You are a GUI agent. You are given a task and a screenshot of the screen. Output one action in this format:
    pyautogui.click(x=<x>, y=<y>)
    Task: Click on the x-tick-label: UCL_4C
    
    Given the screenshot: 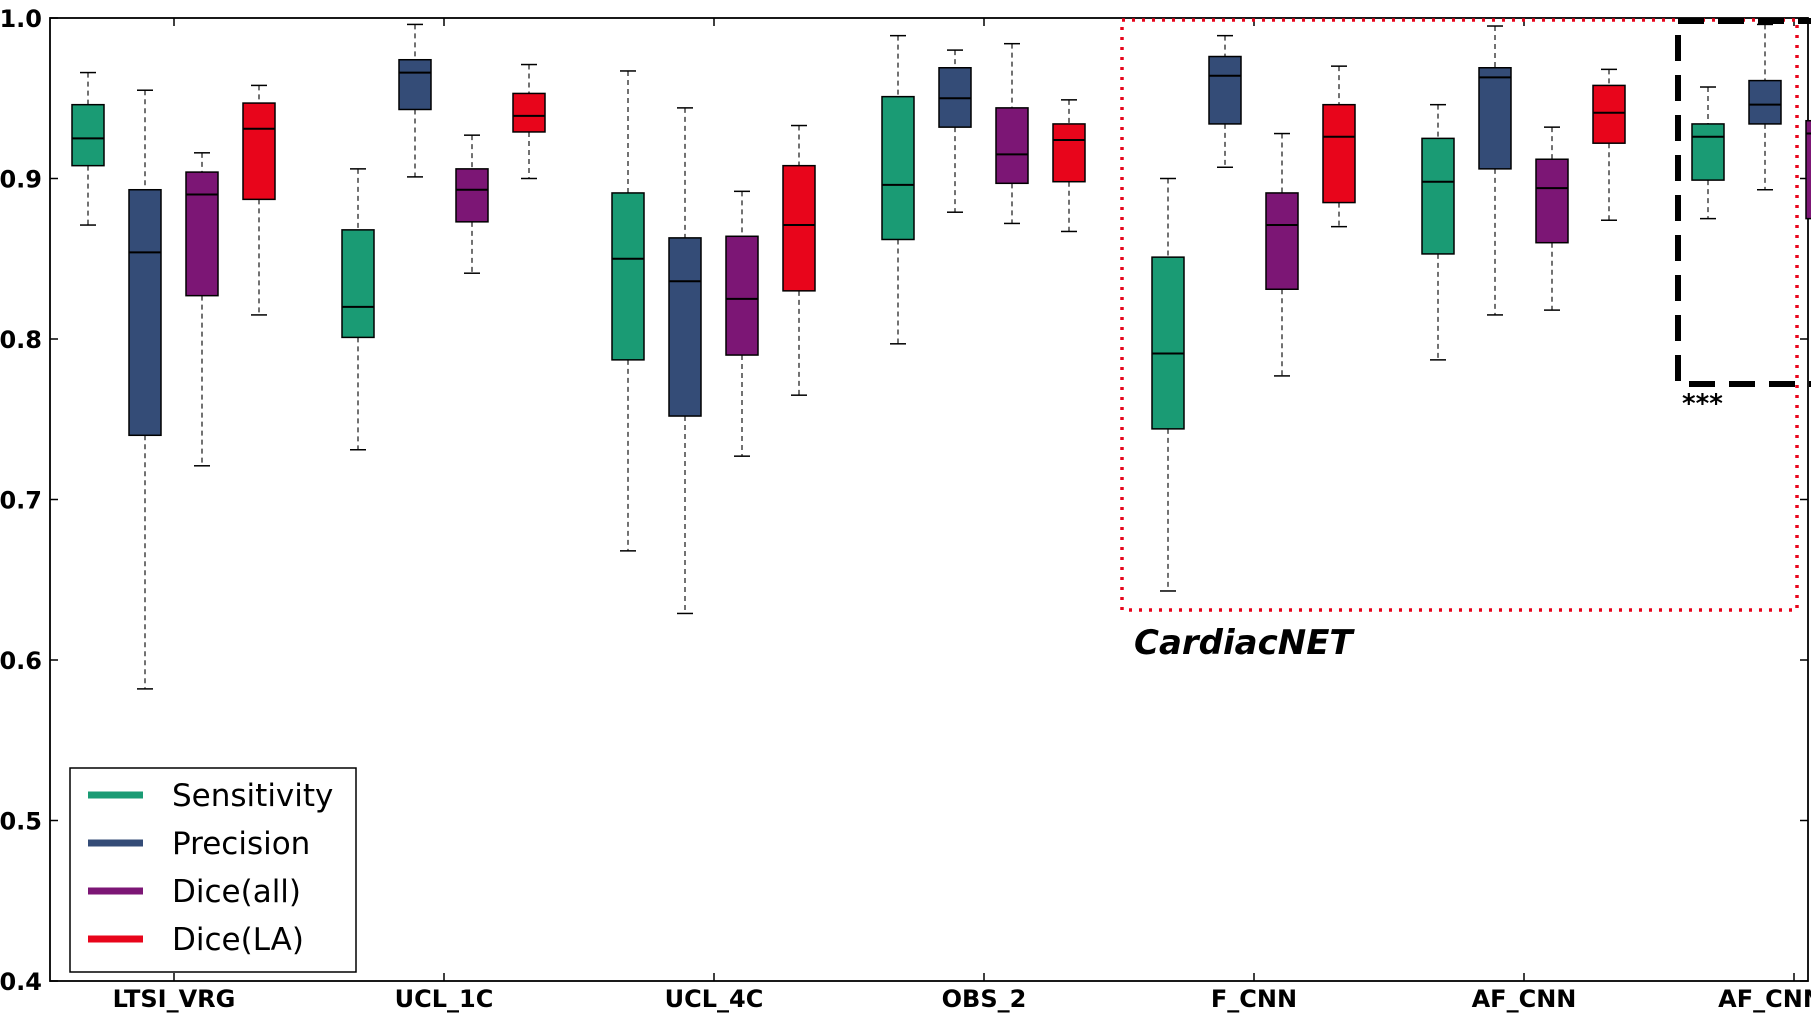 What is the action you would take?
    pyautogui.click(x=714, y=999)
    